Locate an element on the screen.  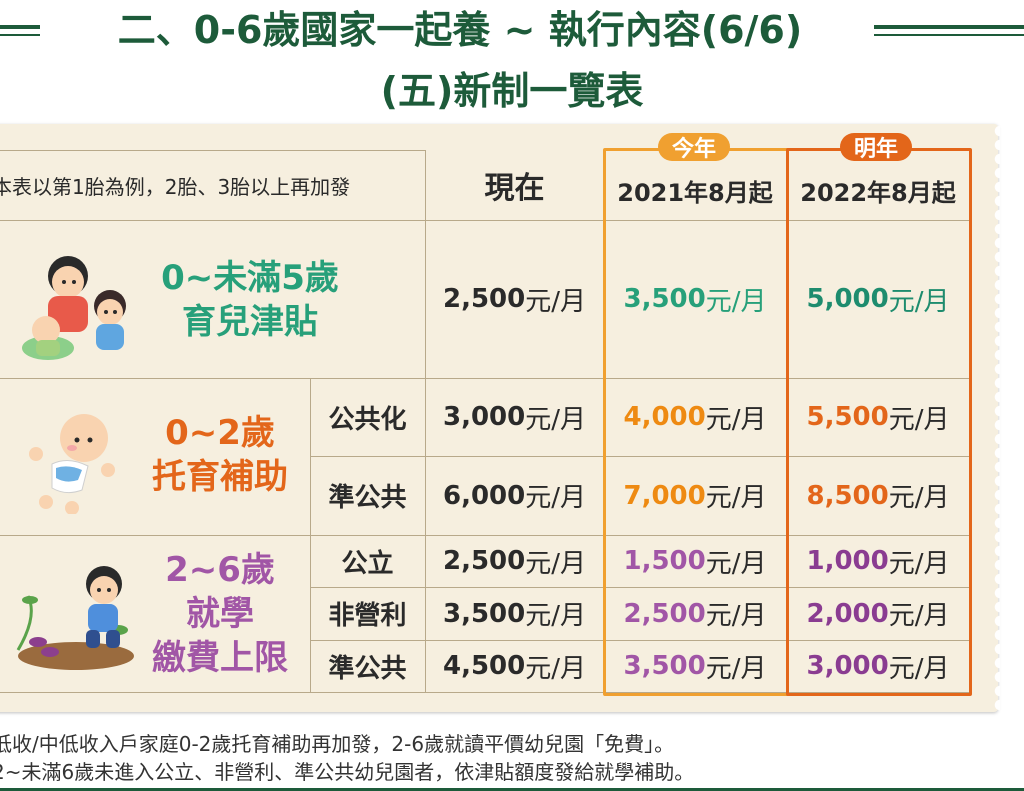
cell-2022: 5,500 元/月 is located at coordinates (878, 418).